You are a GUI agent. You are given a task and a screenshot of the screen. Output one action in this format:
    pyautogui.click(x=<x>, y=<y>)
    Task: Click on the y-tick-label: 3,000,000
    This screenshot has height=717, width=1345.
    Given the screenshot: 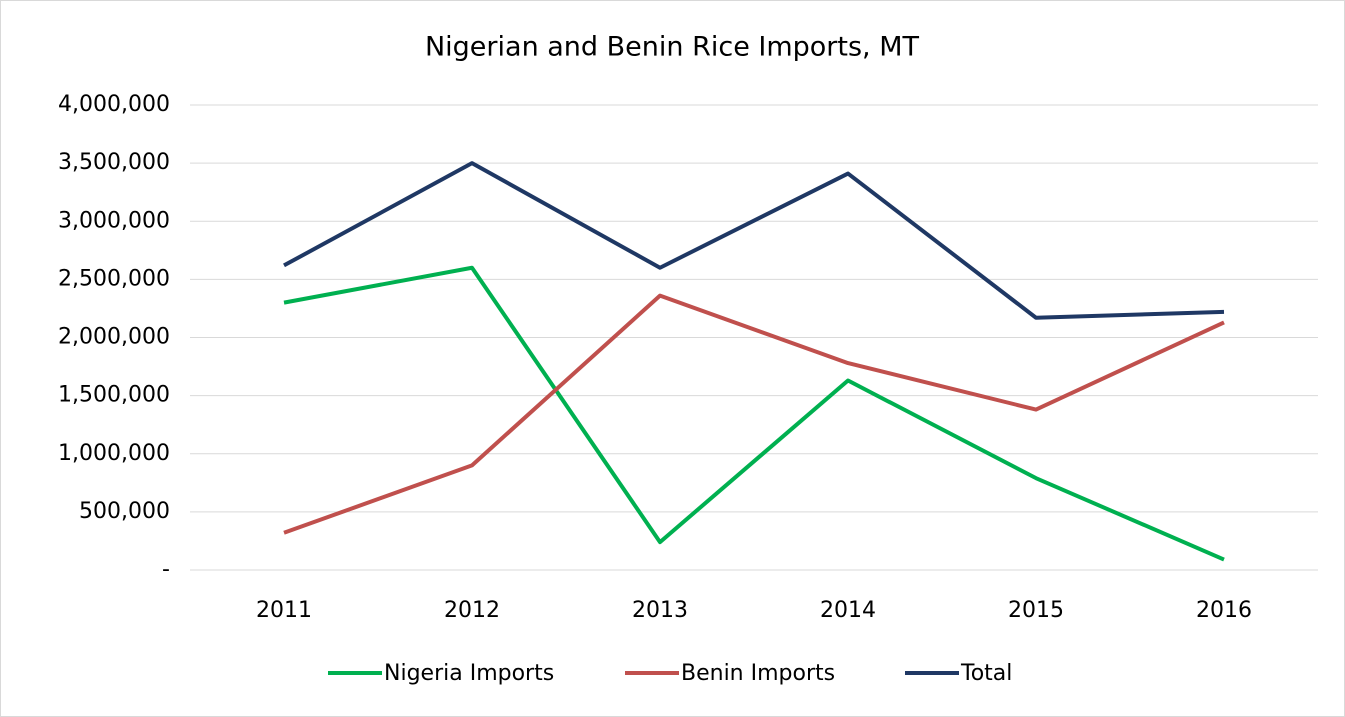 What is the action you would take?
    pyautogui.click(x=114, y=220)
    